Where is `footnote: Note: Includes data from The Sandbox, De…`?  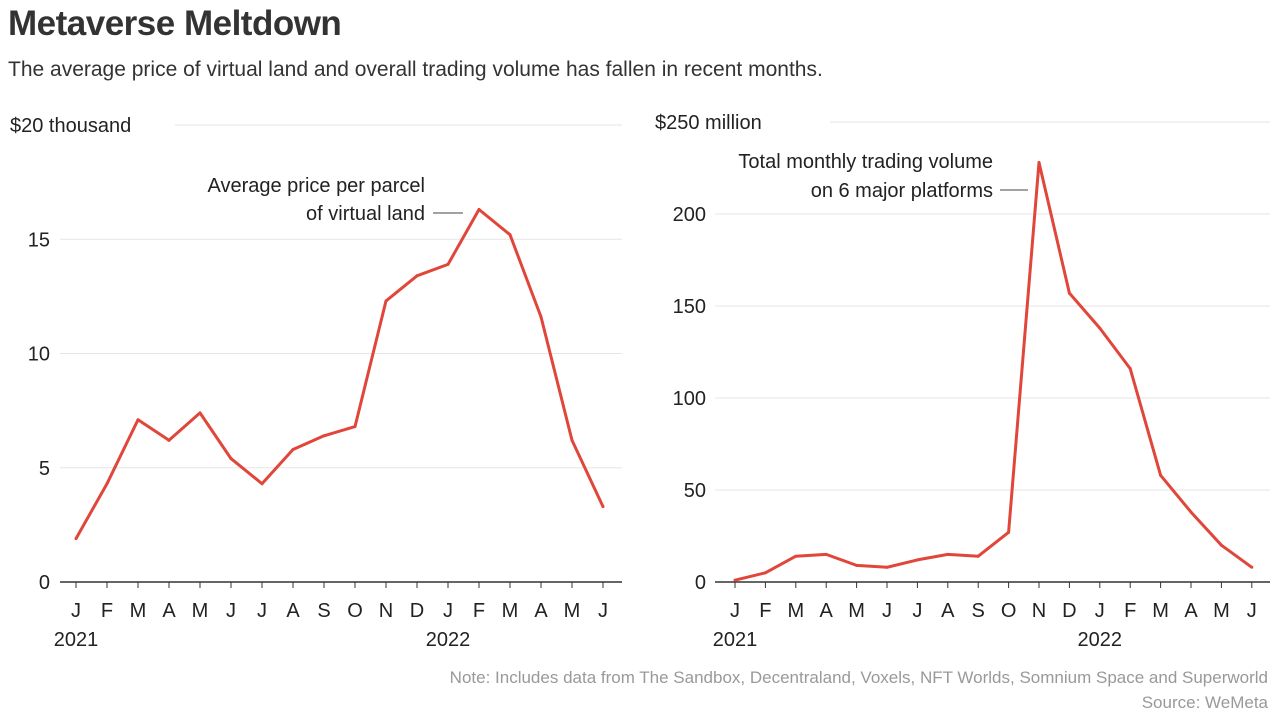 footnote: Note: Includes data from The Sandbox, De… is located at coordinates (858, 677).